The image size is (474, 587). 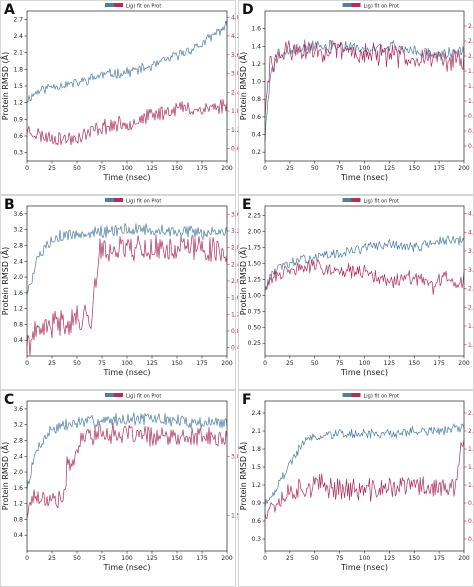 What do you see at coordinates (256, 152) in the screenshot?
I see `y-left-tick-label: 0.2` at bounding box center [256, 152].